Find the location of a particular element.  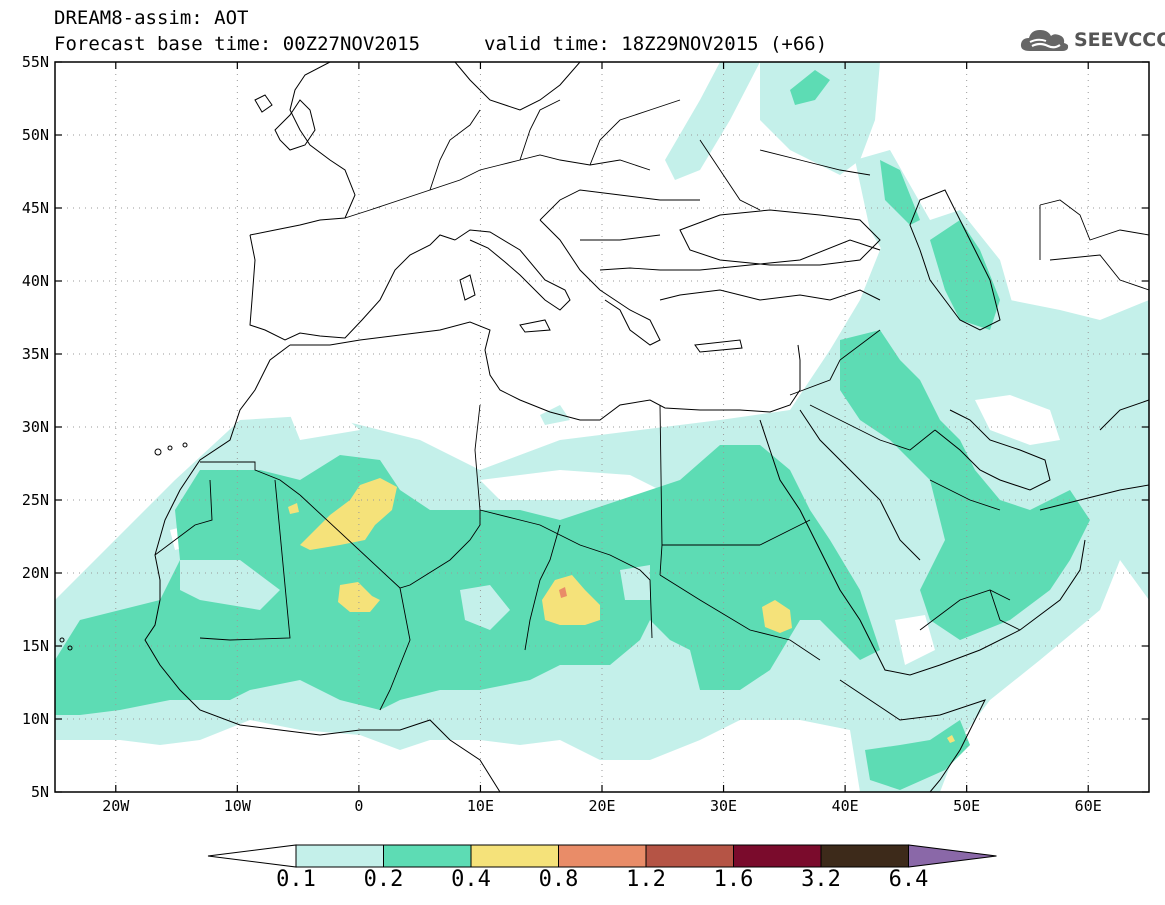

colorbar-level-label: 0.8 is located at coordinates (558, 879).